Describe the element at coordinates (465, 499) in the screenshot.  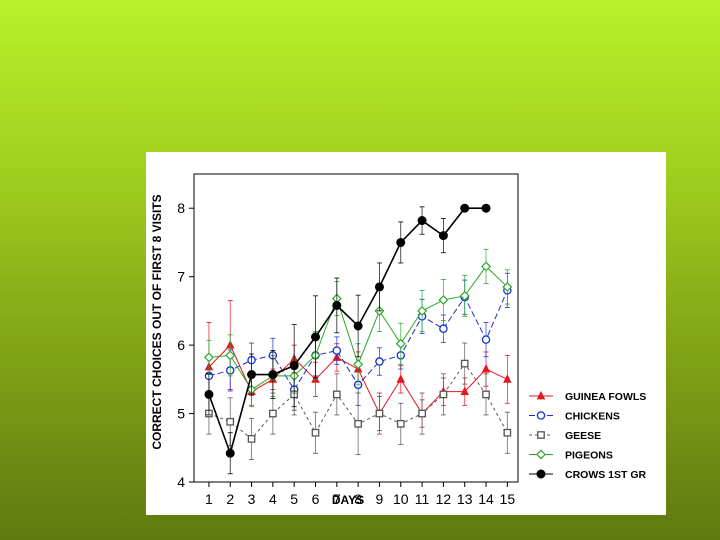
I see `x-tick-label: 13` at that location.